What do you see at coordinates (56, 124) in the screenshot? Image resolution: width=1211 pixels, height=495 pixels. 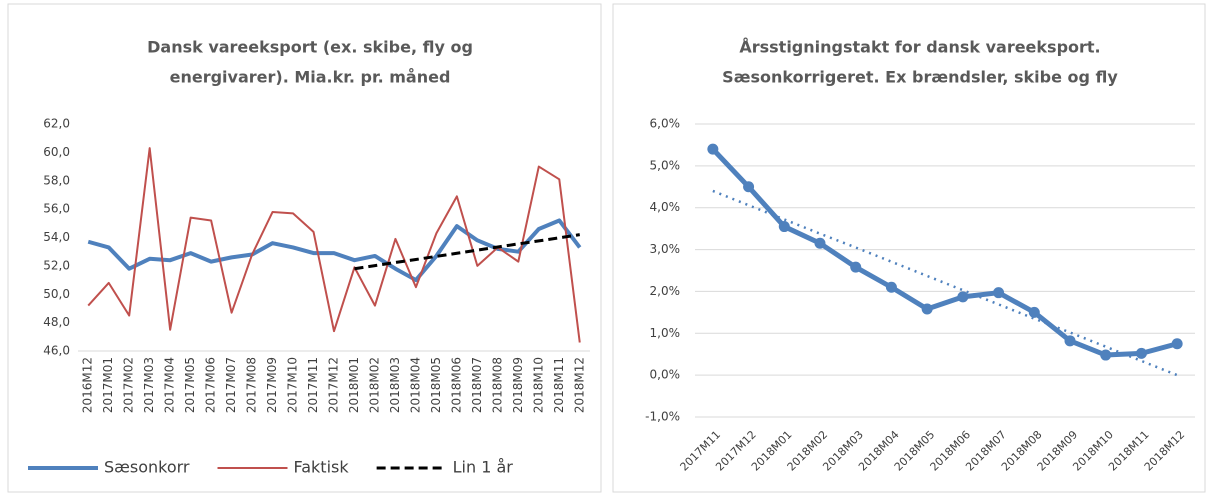 I see `y-tick-label: 62,0` at bounding box center [56, 124].